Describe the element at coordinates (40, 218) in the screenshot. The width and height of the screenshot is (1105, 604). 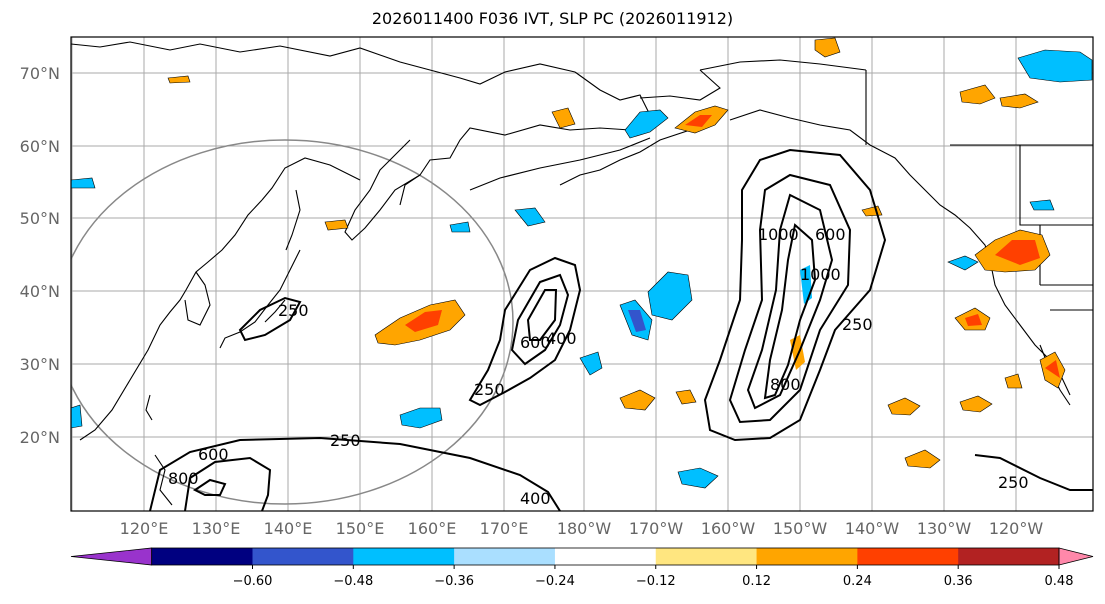
I see `lat-label: 50°N` at that location.